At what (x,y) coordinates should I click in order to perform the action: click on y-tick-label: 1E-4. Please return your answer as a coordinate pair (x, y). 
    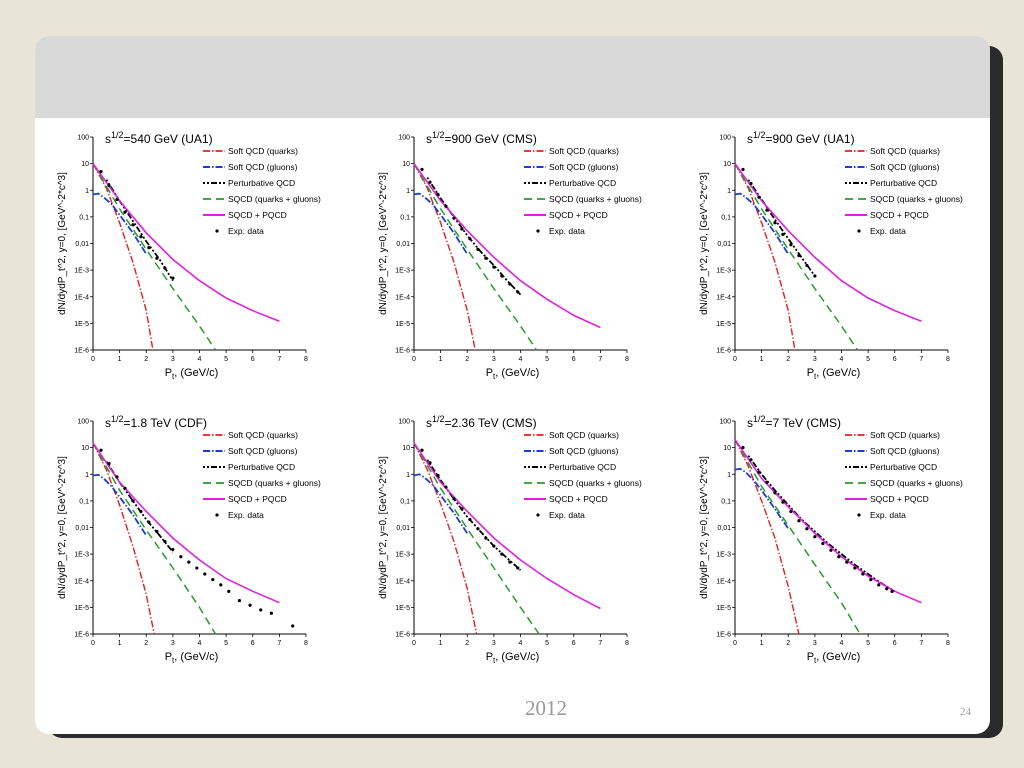
    Looking at the image, I should click on (81, 297).